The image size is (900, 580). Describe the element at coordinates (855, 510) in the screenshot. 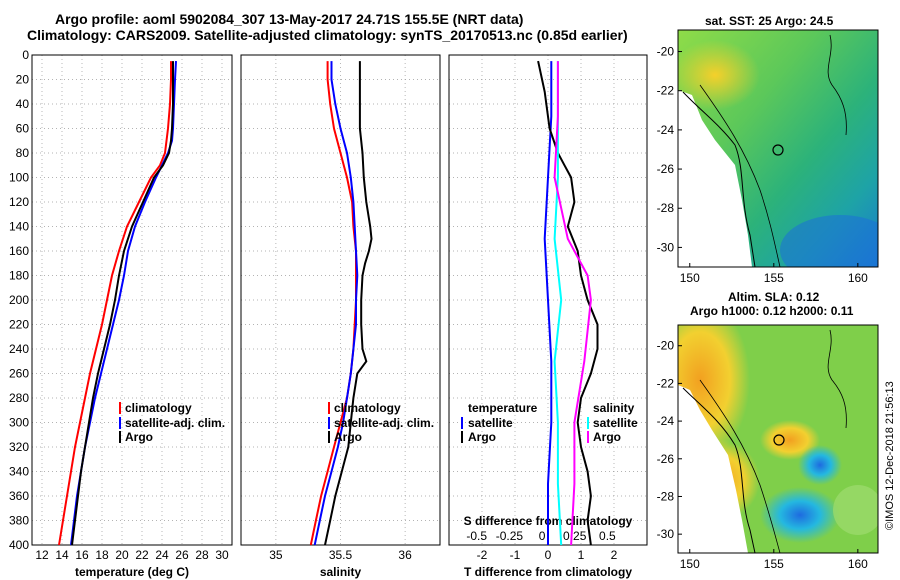

I see `sla-neutral-patch` at that location.